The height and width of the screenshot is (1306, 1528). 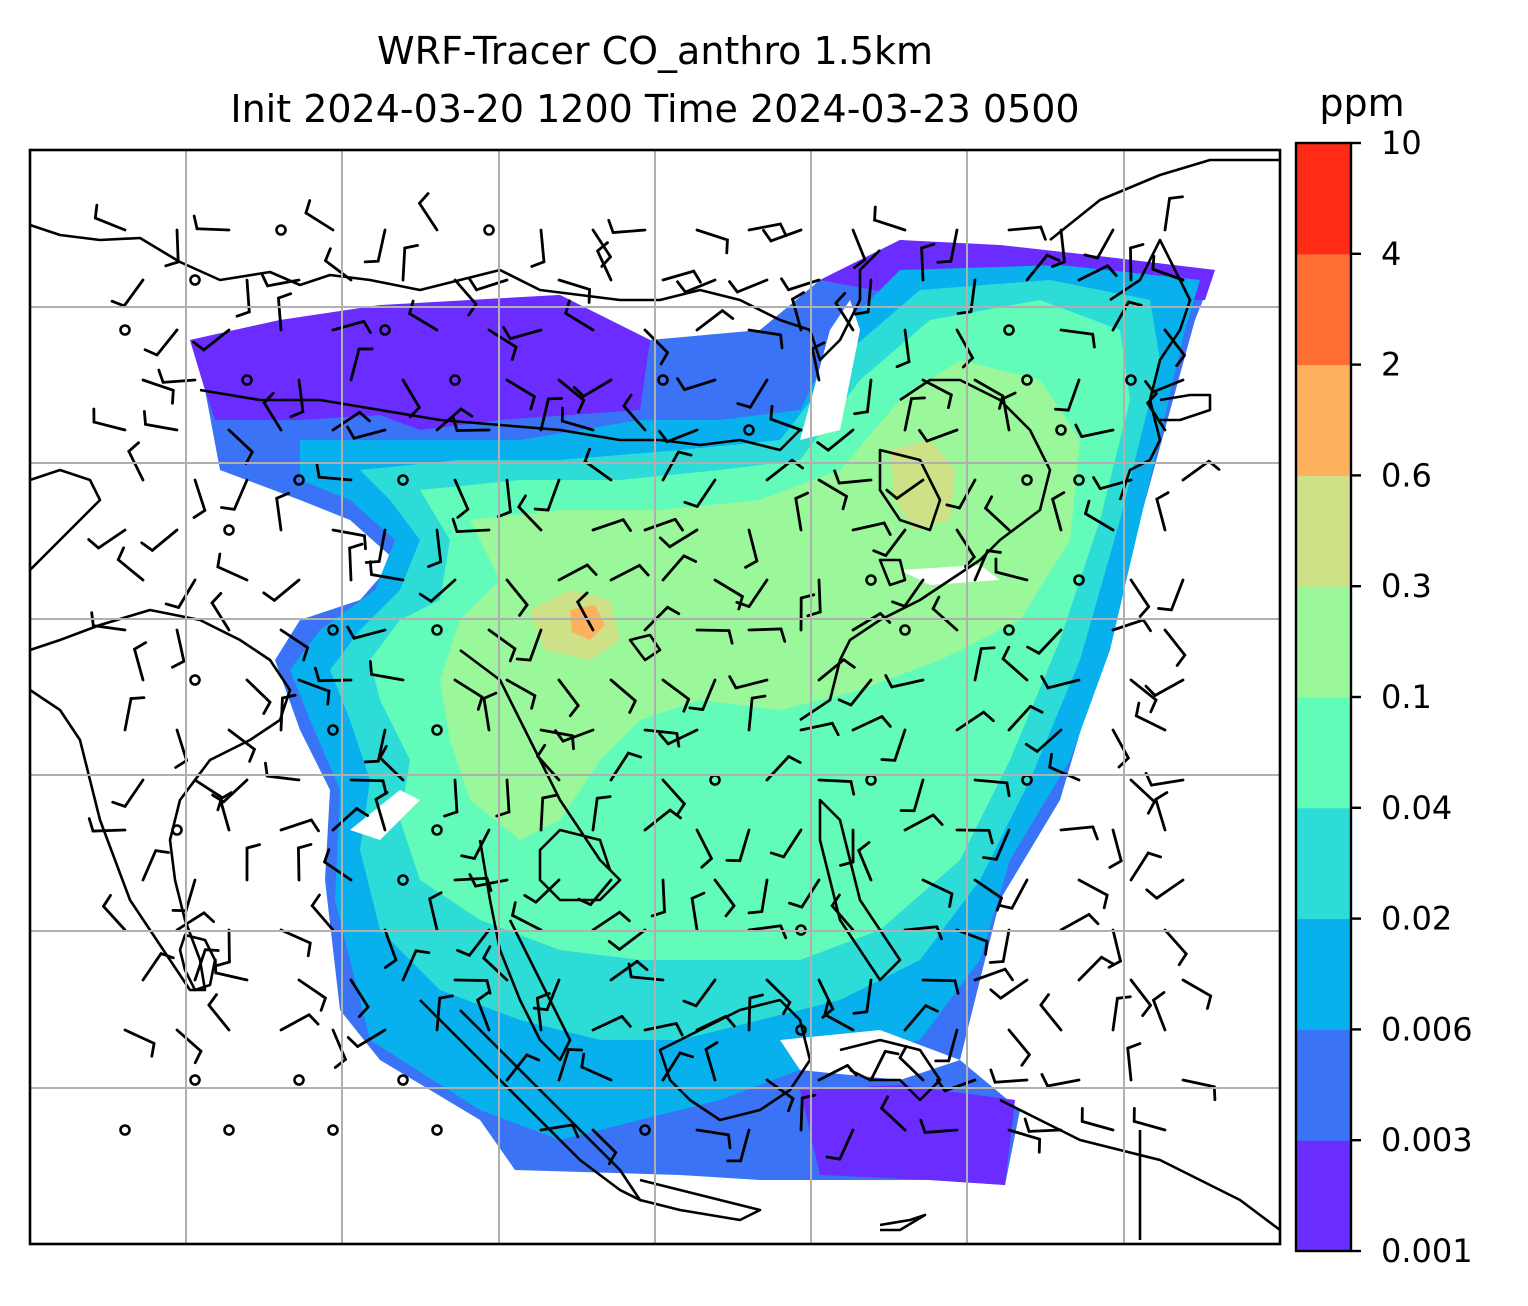 I want to click on field-gap-south, so click(x=870, y=1055).